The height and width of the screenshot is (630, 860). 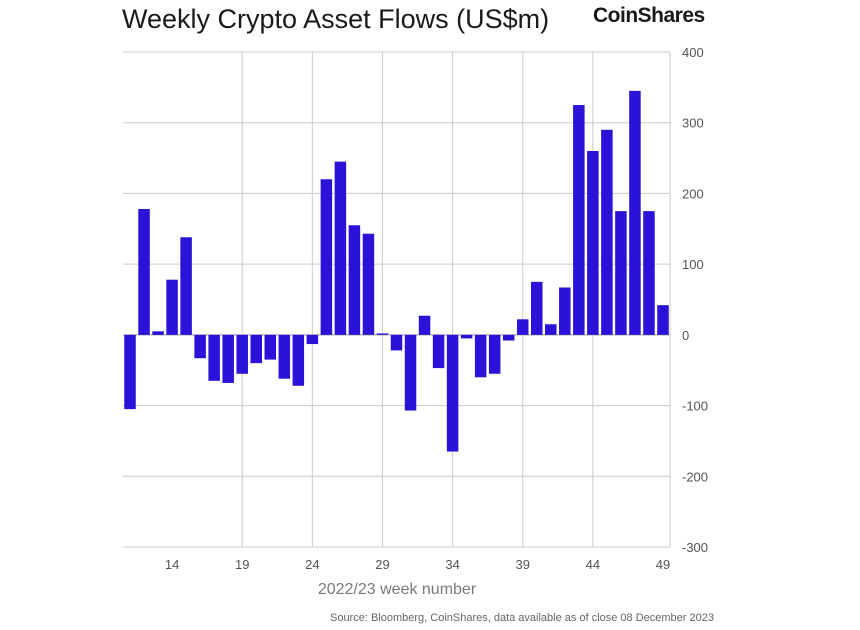 I want to click on x-tick-label: 14, so click(x=172, y=564).